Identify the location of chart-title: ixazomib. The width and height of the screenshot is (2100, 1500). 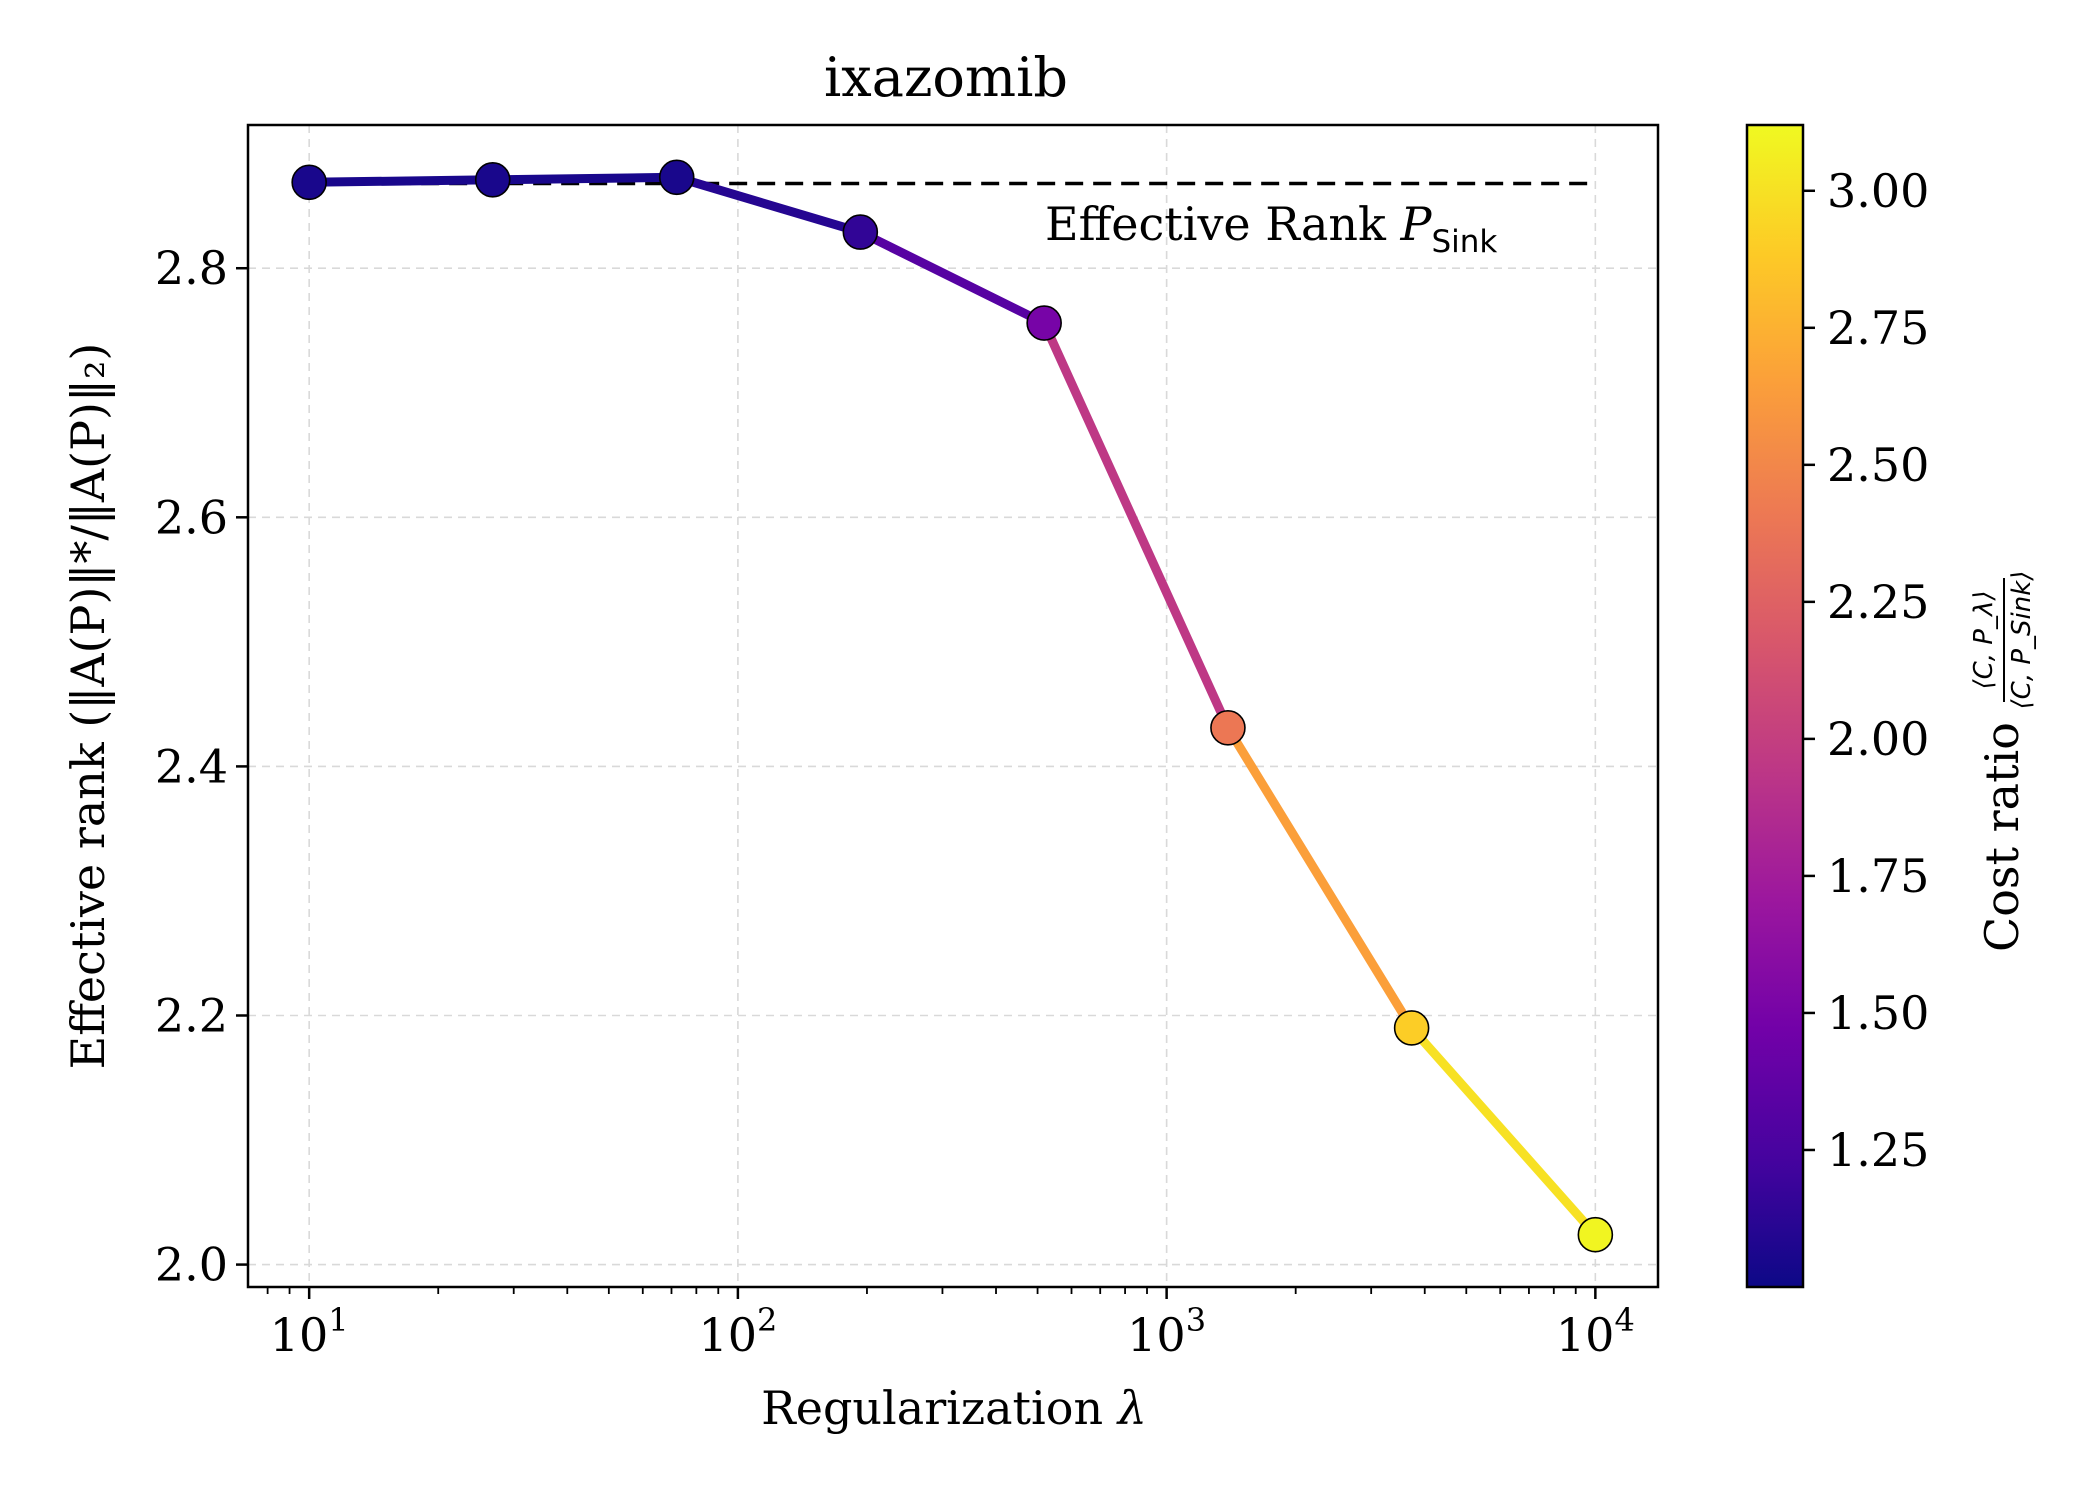
(946, 77).